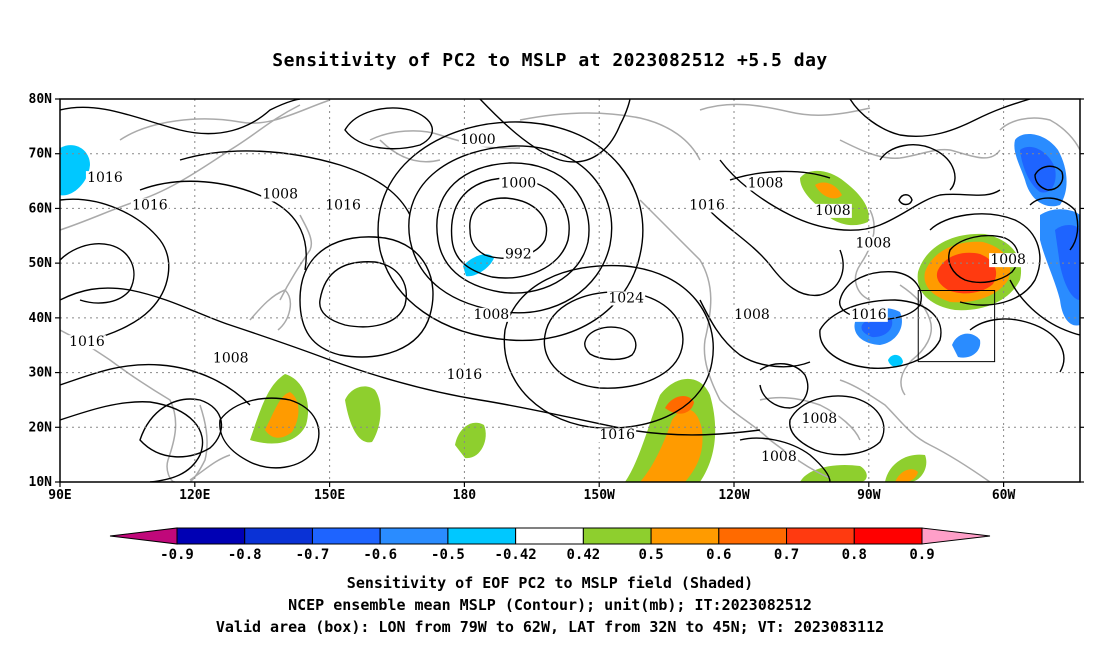  Describe the element at coordinates (786, 555) in the screenshot. I see `colorbar-label: 0.7` at that location.